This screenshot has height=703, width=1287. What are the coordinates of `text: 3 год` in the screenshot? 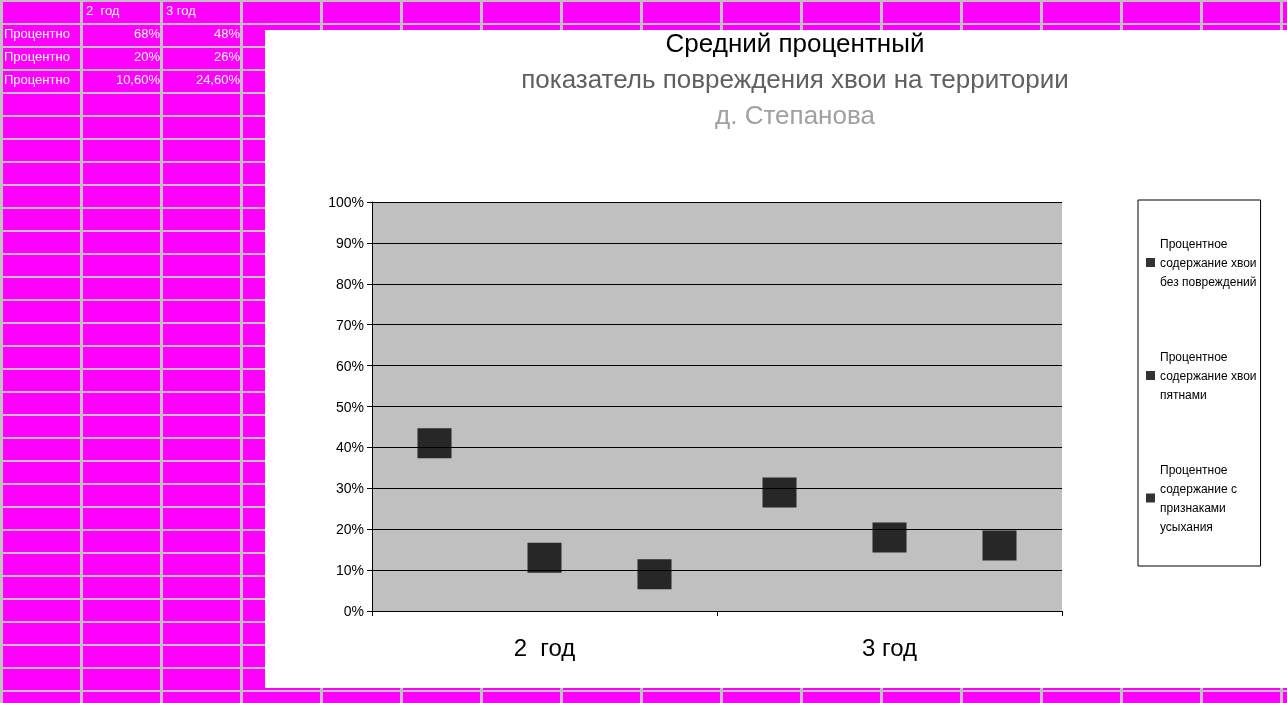 It's located at (181, 10).